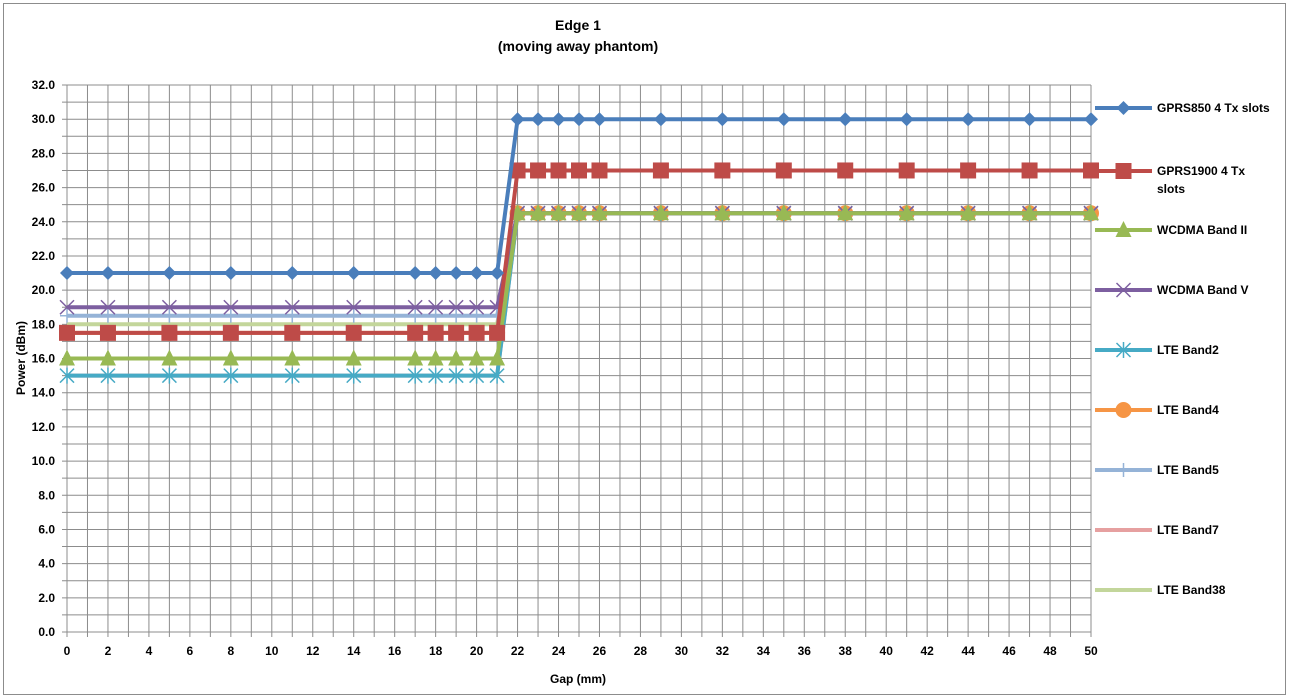  I want to click on legend-entry: GPRS1900 4 Tx slots, so click(1170, 179).